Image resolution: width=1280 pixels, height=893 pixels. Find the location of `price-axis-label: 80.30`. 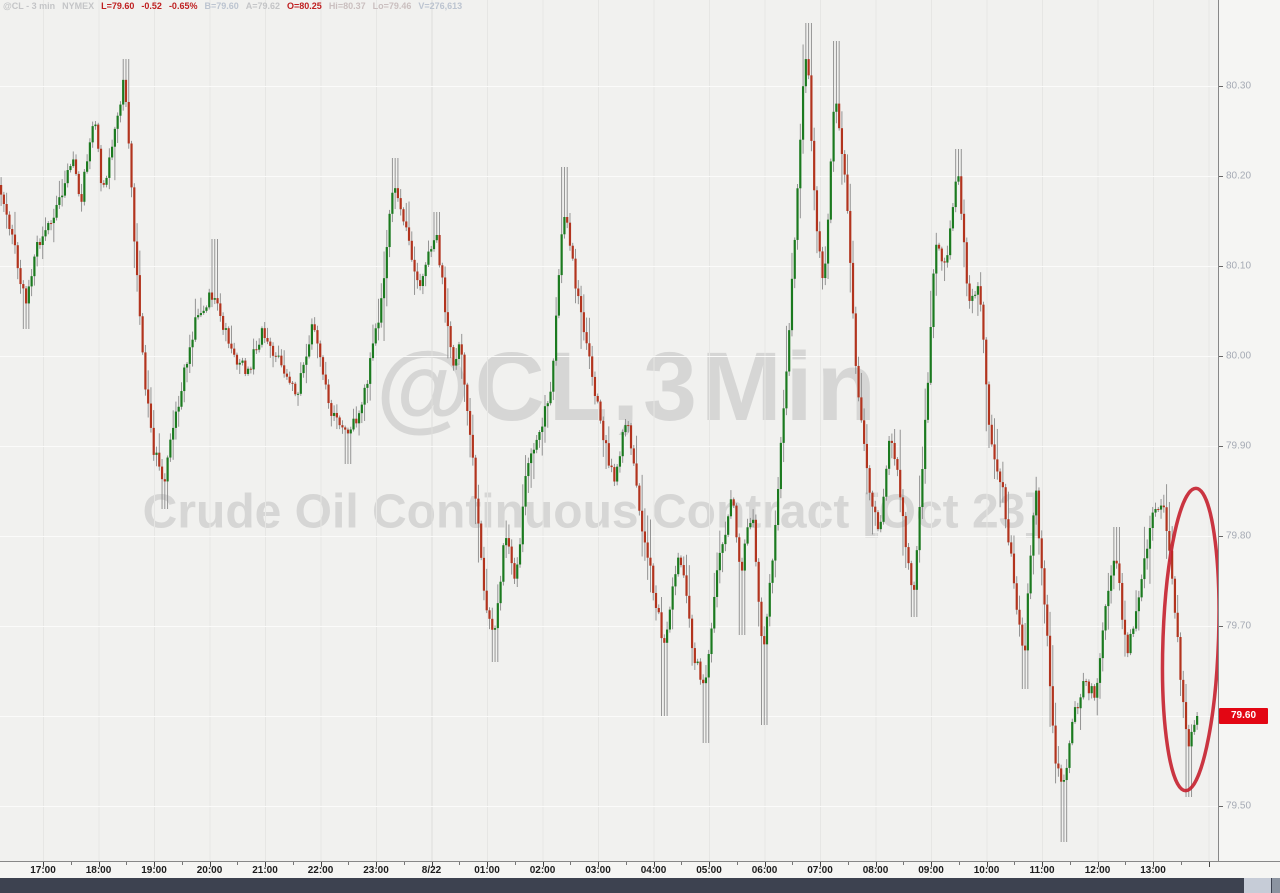

price-axis-label: 80.30 is located at coordinates (1239, 86).